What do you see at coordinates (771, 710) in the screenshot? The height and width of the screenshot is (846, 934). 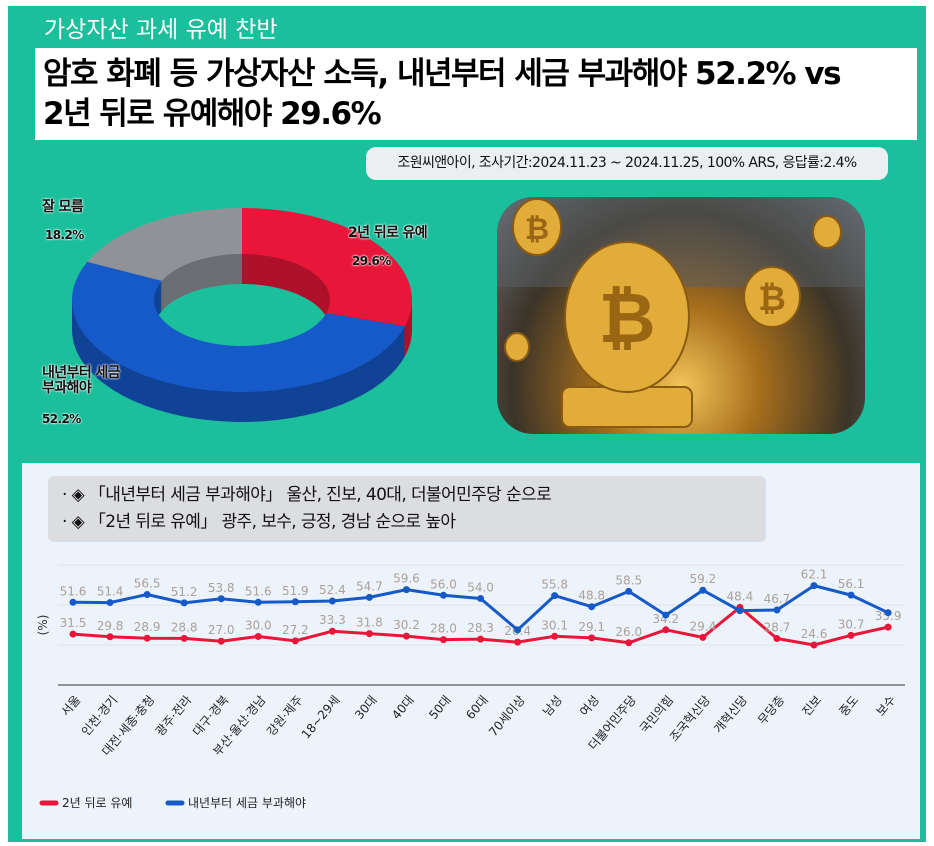 I see `x-tick-label: 무당층` at bounding box center [771, 710].